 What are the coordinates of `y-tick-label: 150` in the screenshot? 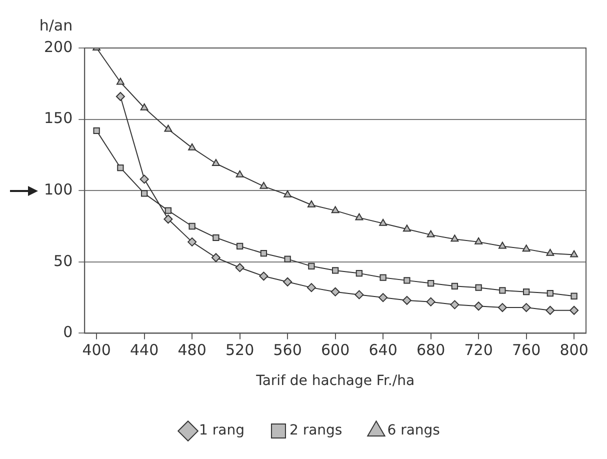 It's located at (58, 118).